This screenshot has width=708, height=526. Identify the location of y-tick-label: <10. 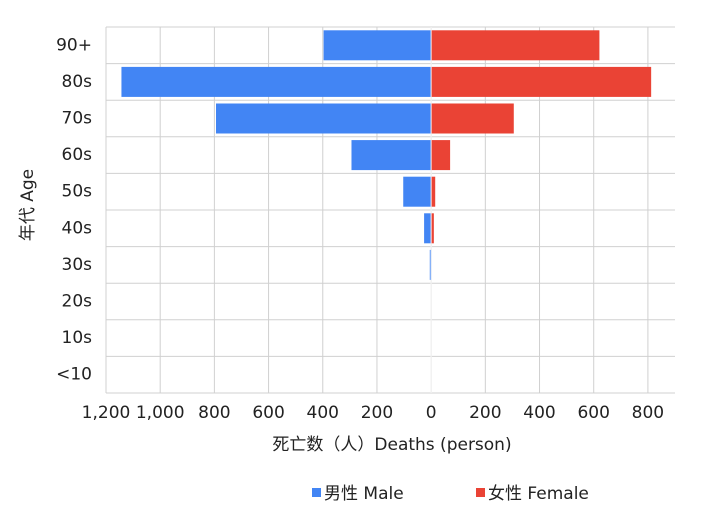
(74, 375).